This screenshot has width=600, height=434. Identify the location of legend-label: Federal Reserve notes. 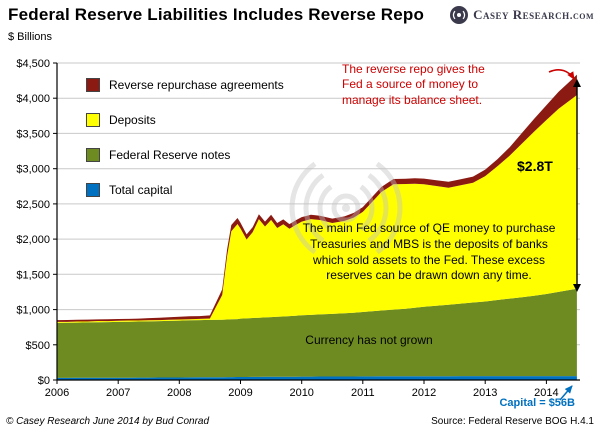
(170, 155).